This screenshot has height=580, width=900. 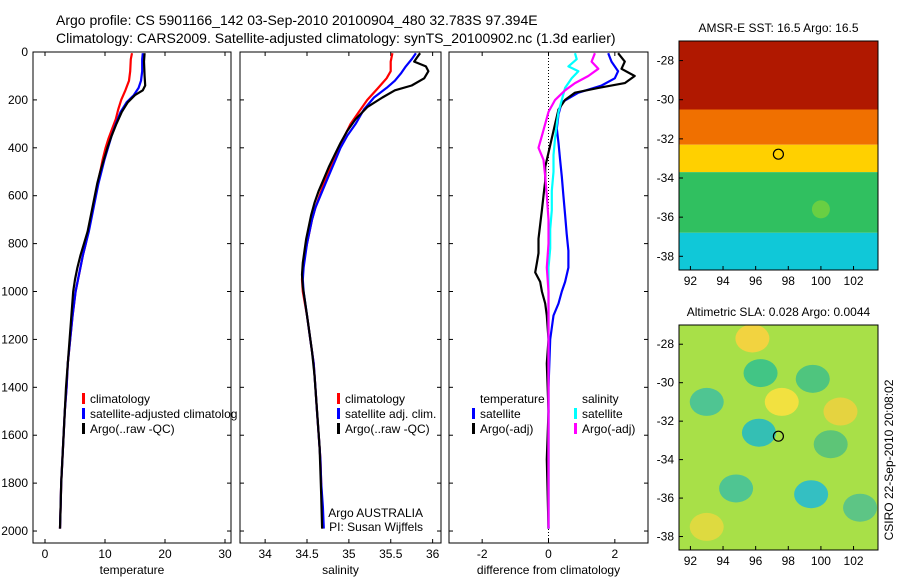 What do you see at coordinates (889, 459) in the screenshot?
I see `timestamp-side-label: CSIRO 22-Sep-2010 20:08:02` at bounding box center [889, 459].